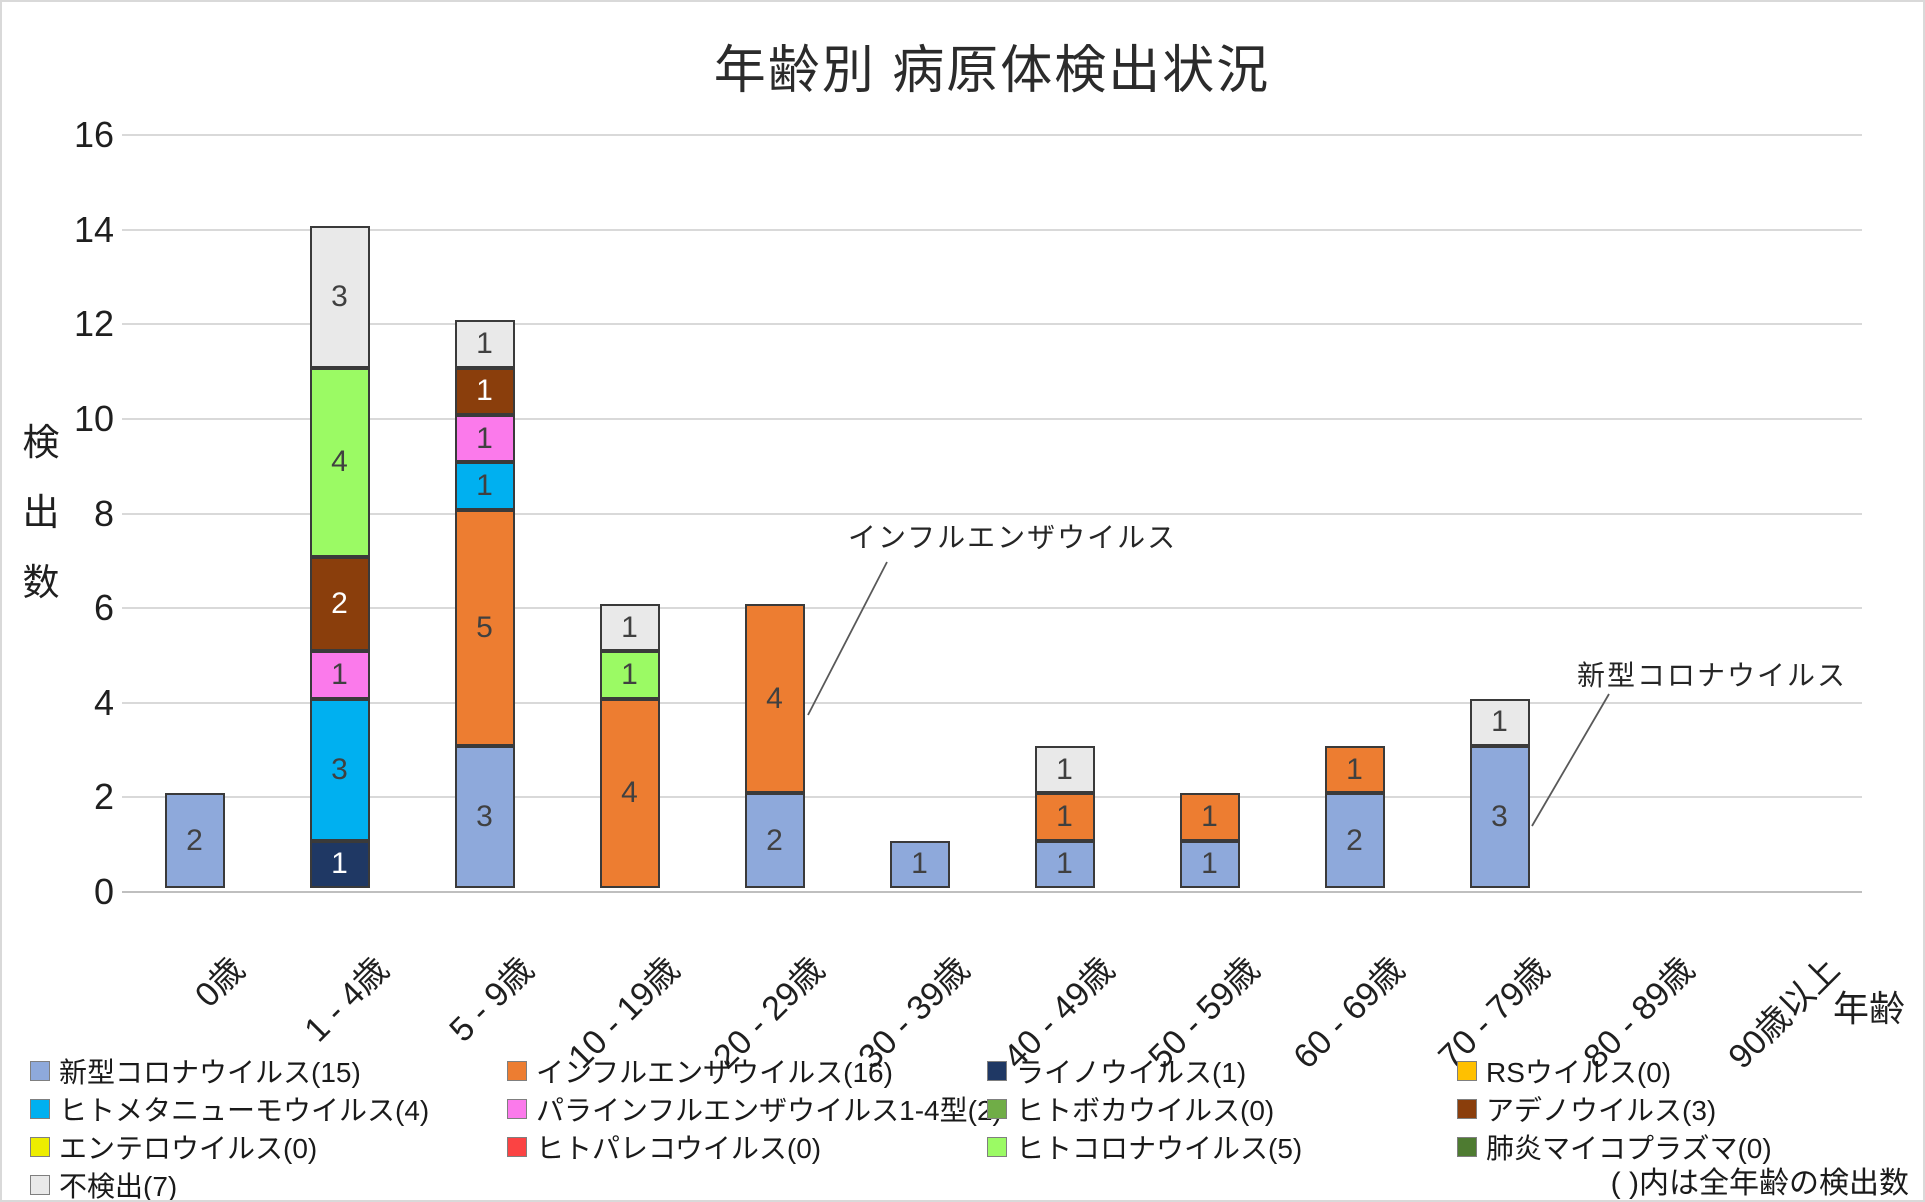 The image size is (1925, 1202). What do you see at coordinates (41, 582) in the screenshot?
I see `y-axis-title-char: 数` at bounding box center [41, 582].